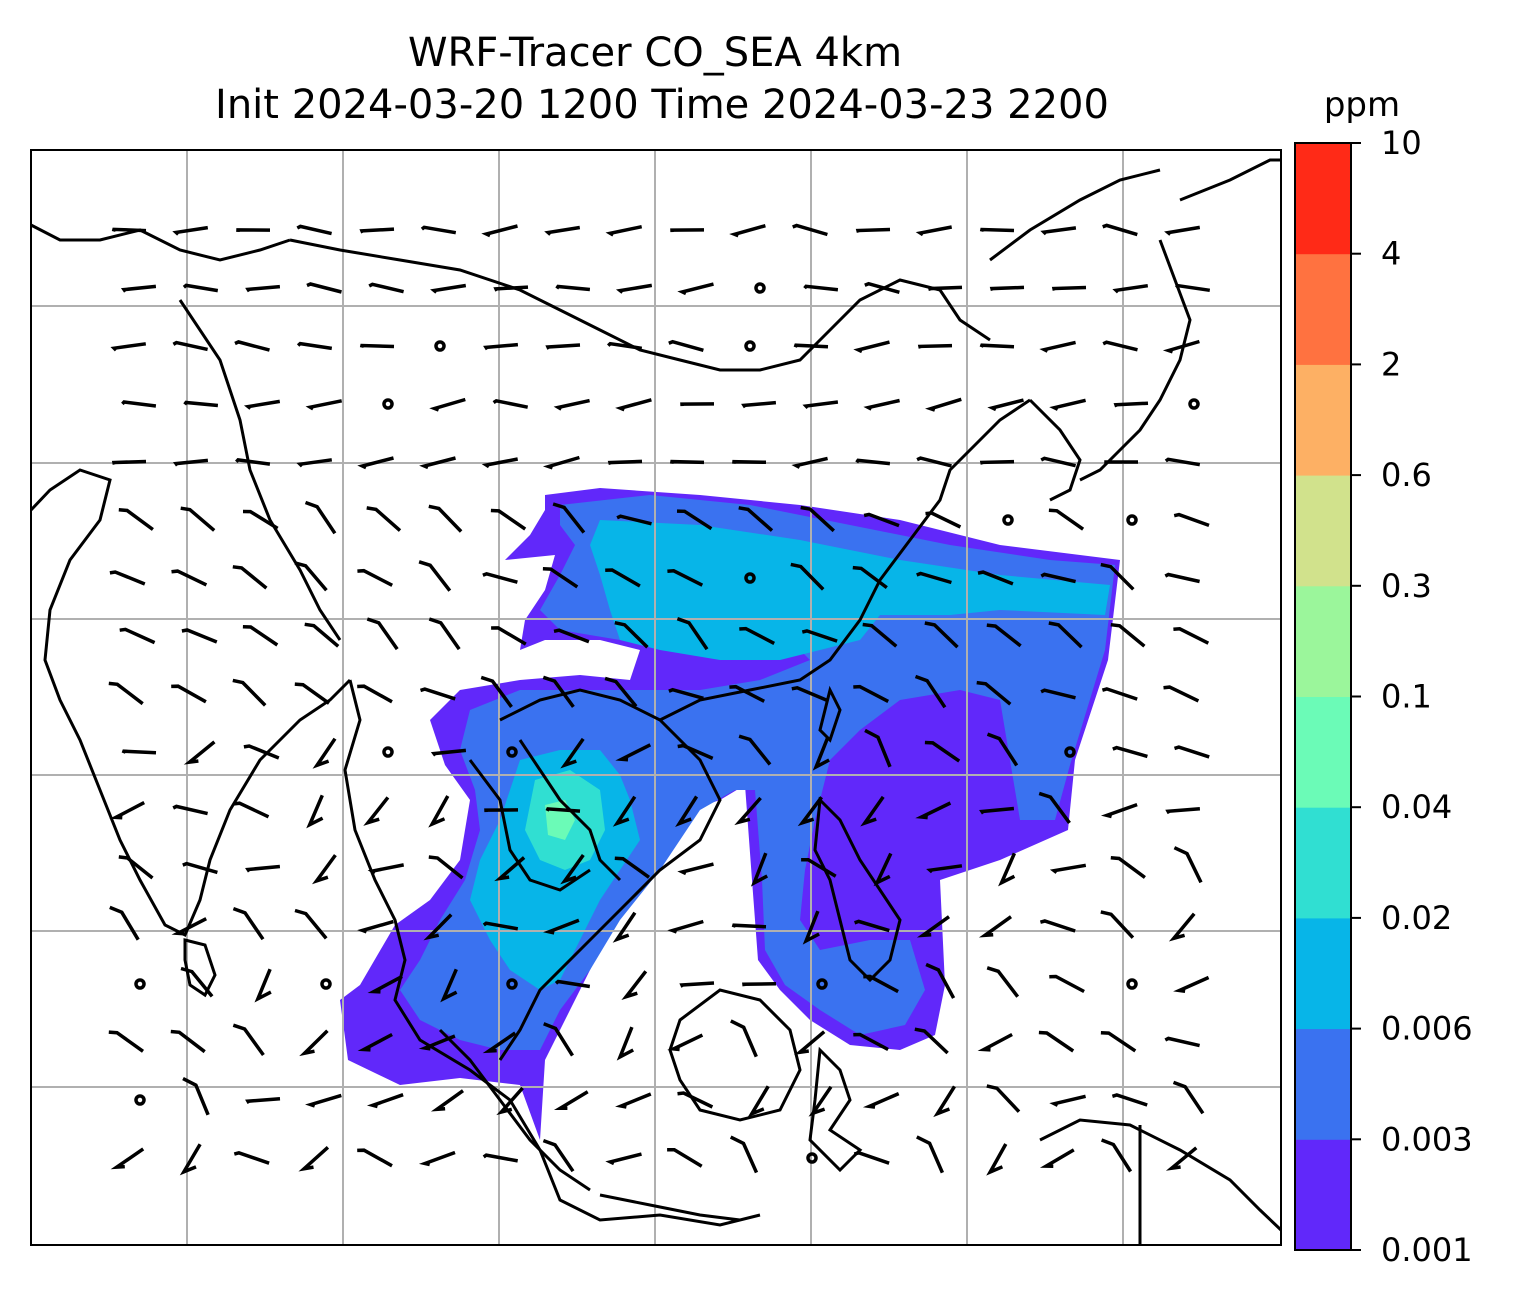  I want to click on coastline-philippines, so click(857, 889).